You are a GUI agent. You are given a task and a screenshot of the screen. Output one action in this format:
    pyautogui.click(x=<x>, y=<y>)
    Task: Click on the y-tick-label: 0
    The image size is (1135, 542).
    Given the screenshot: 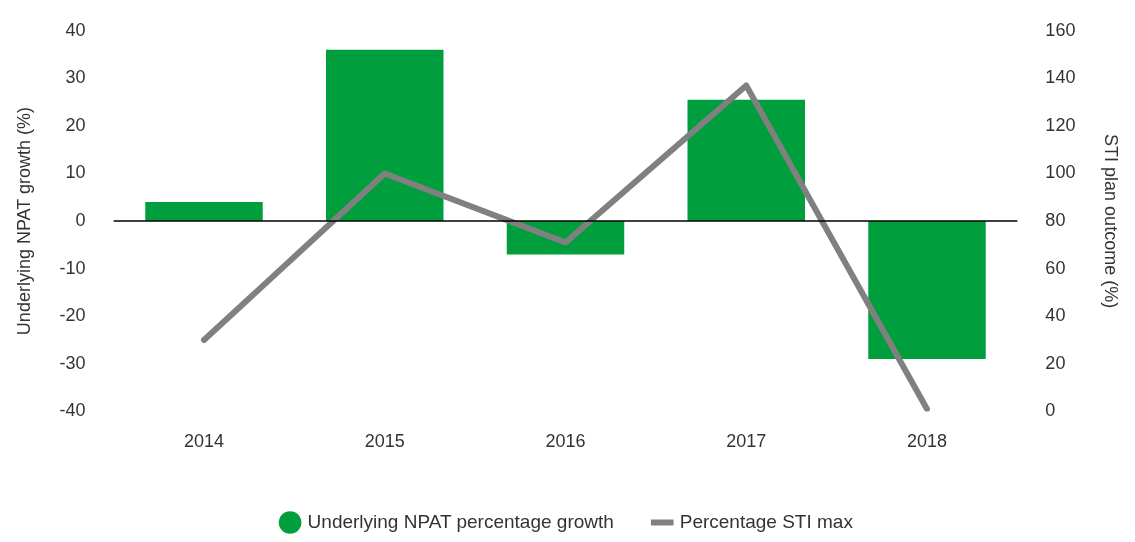 What is the action you would take?
    pyautogui.click(x=80, y=220)
    